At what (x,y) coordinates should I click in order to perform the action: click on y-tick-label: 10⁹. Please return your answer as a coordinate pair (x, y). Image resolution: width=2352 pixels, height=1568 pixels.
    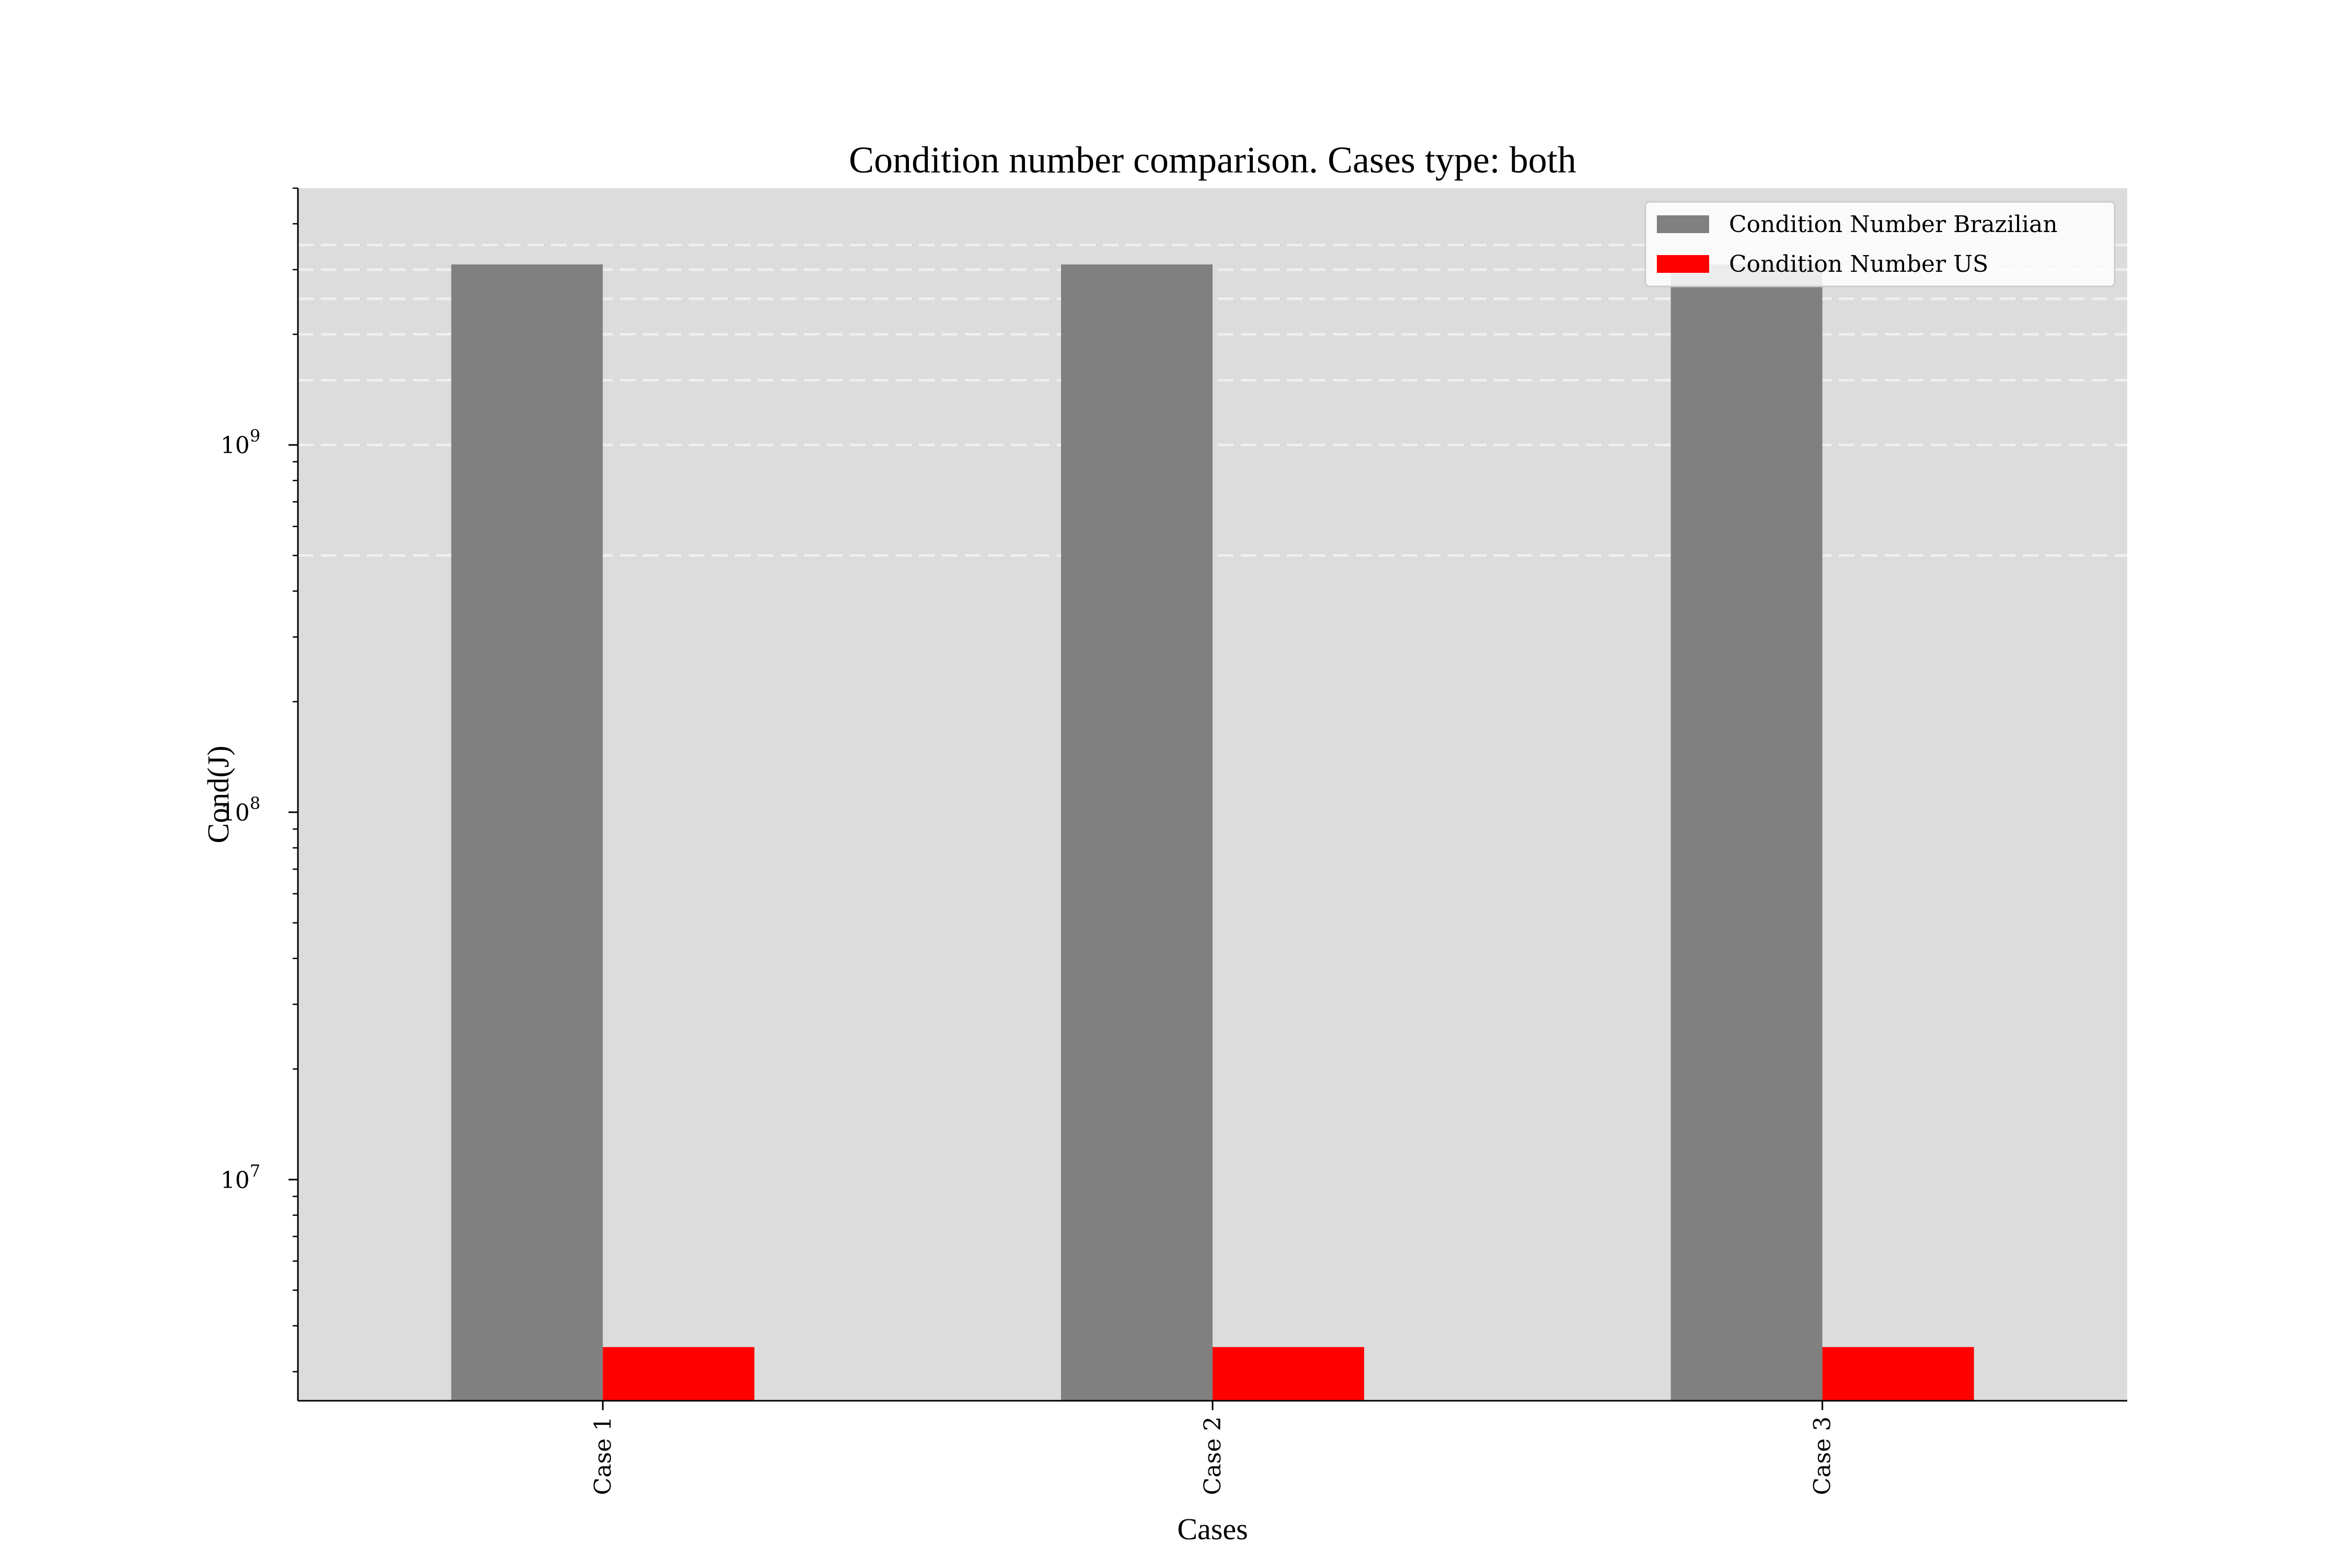
    Looking at the image, I should click on (240, 442).